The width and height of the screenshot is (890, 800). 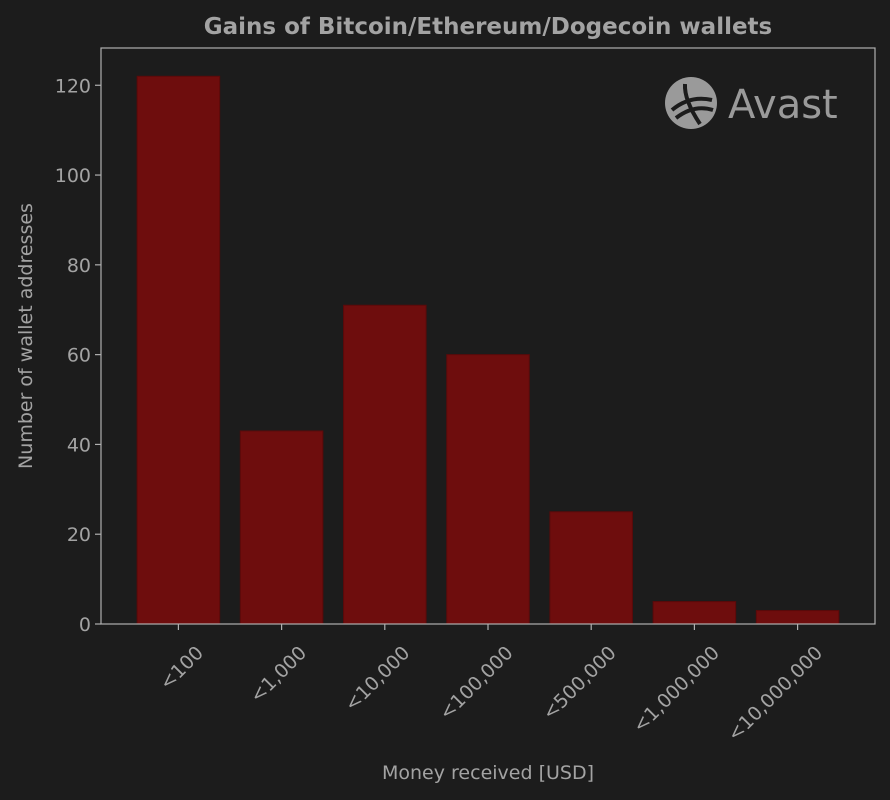 I want to click on y-tick-label: 100, so click(x=73, y=176).